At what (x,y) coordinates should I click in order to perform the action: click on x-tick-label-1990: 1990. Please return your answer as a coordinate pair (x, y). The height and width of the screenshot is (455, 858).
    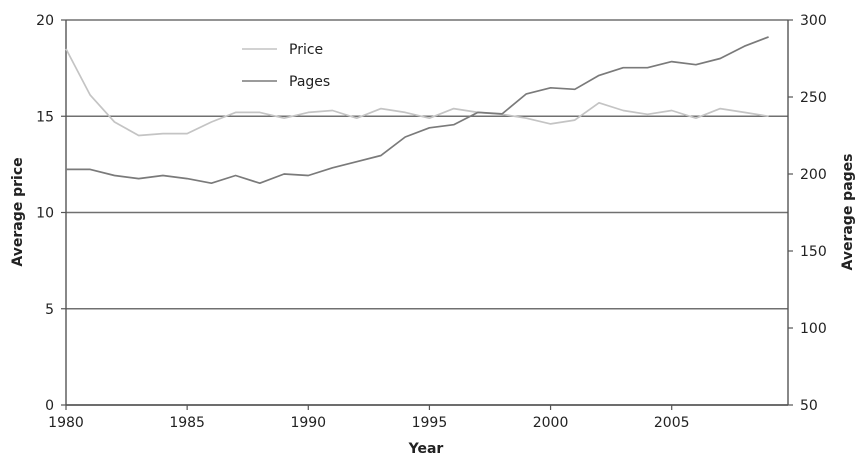
    Looking at the image, I should click on (308, 423).